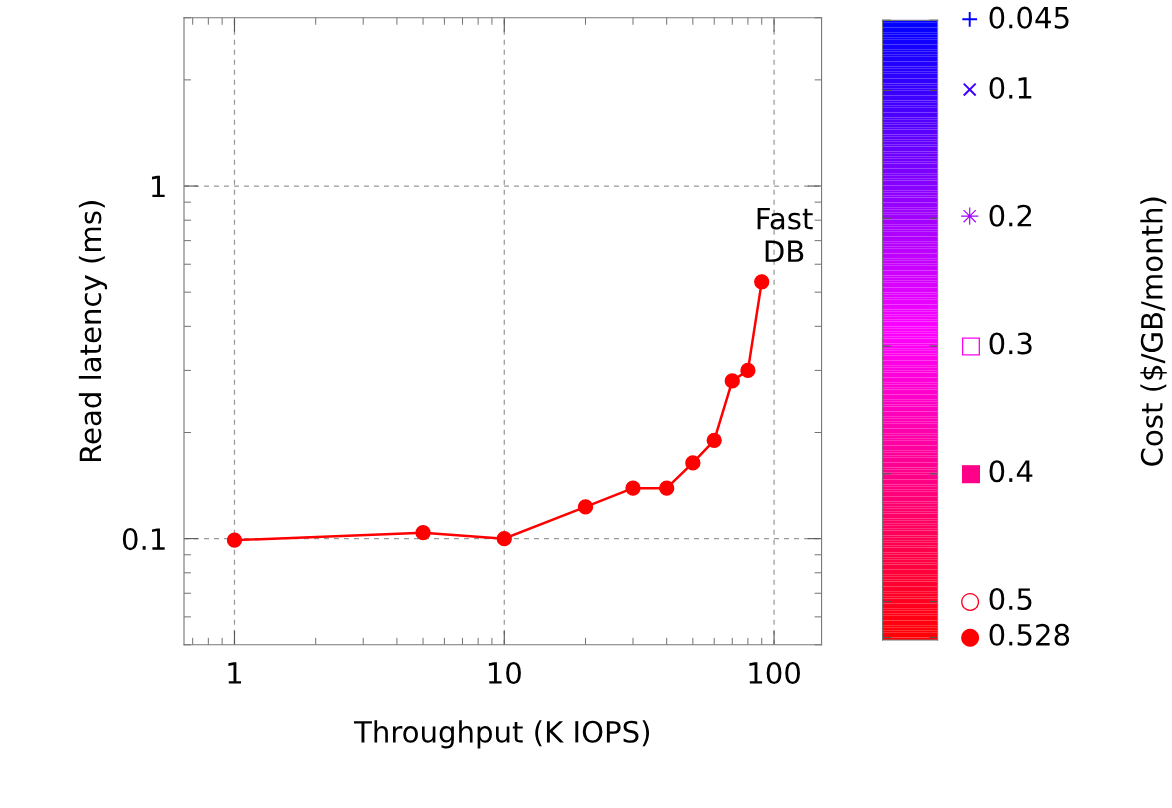  Describe the element at coordinates (785, 234) in the screenshot. I see `annotation: Fast DB` at that location.